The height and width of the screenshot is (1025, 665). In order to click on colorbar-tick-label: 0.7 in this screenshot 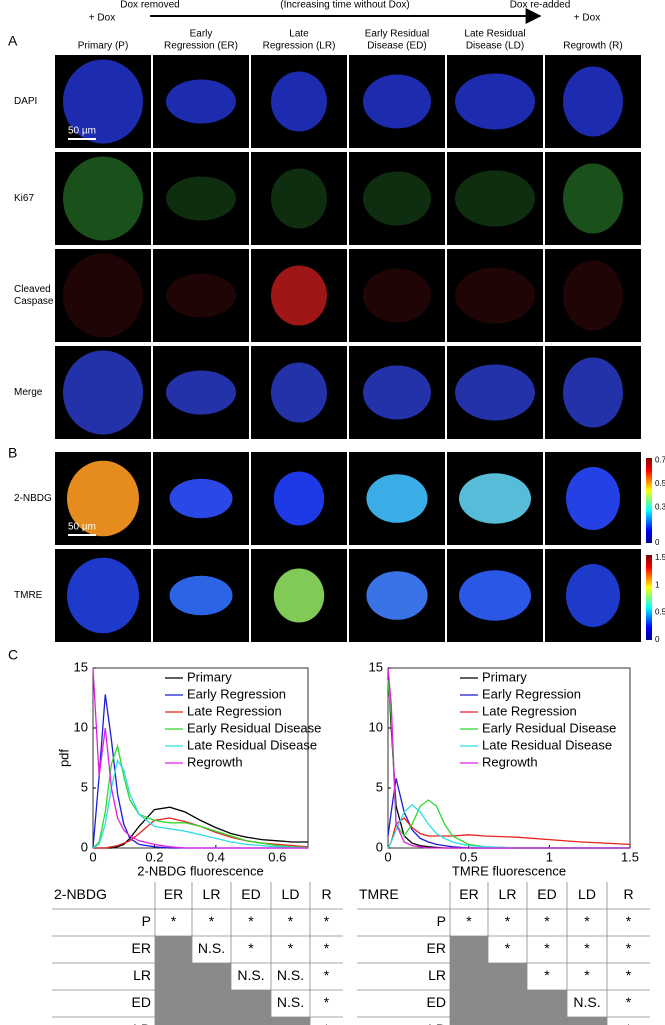, I will do `click(660, 459)`.